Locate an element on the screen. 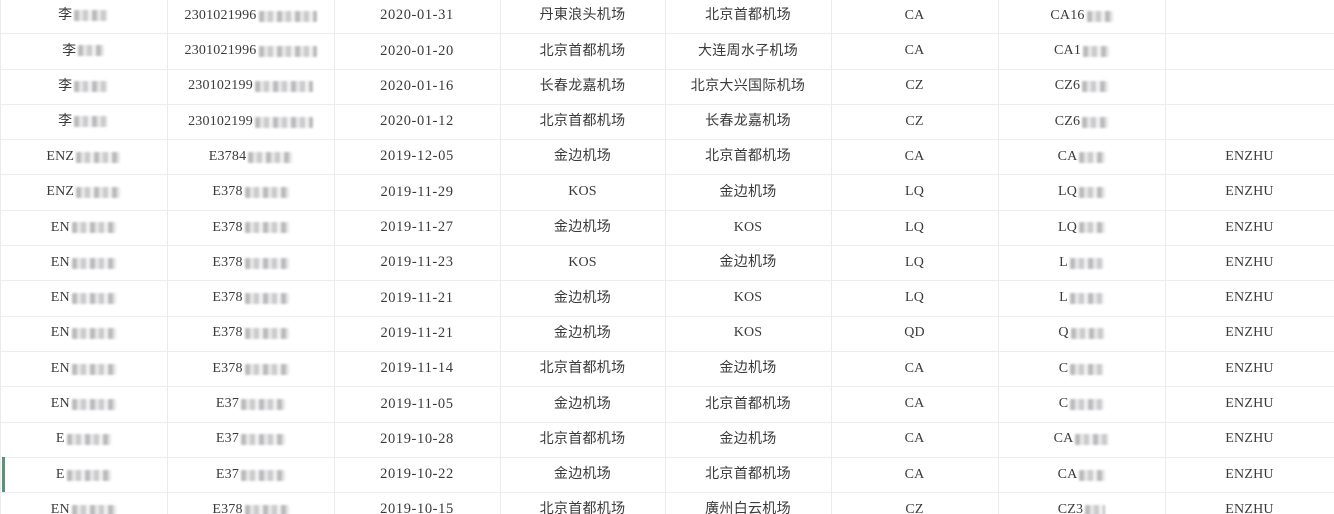  cell-flight-number: CA1 is located at coordinates (1082, 51).